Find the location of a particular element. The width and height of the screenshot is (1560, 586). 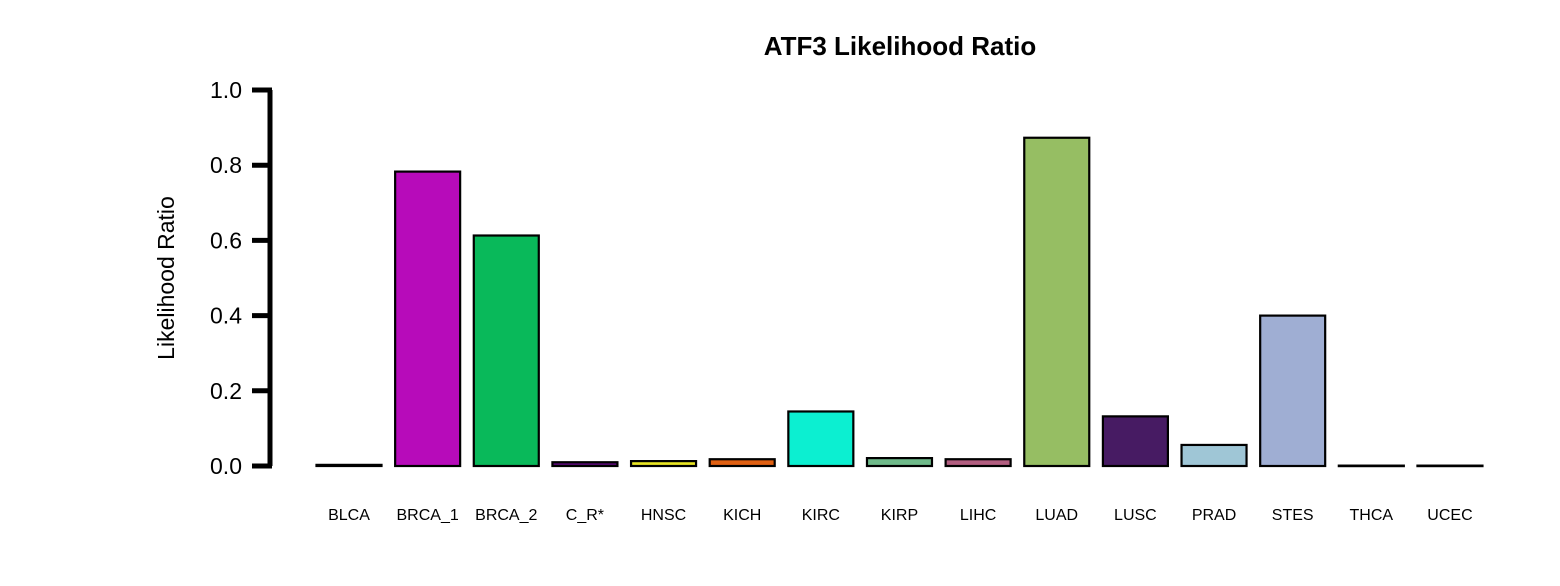

y-tick-label: 0.2 is located at coordinates (226, 391).